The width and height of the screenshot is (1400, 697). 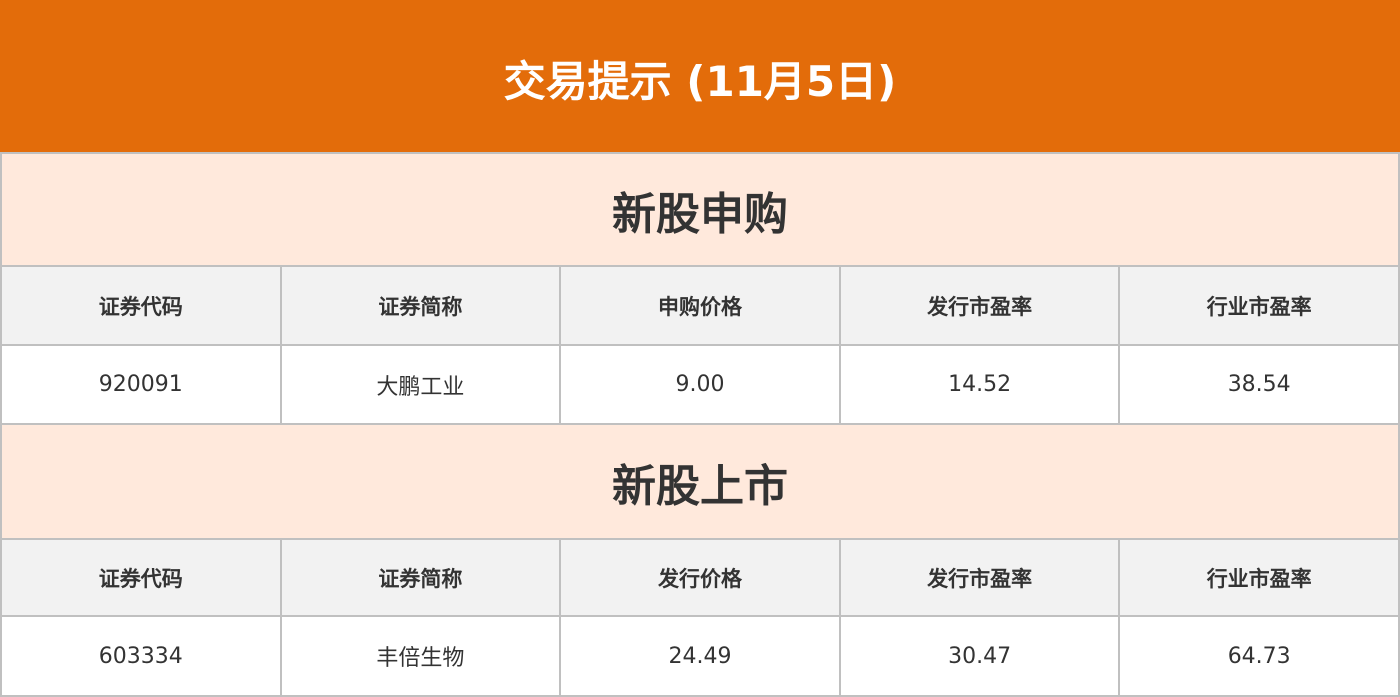 I want to click on cell: 24.49, so click(x=700, y=656).